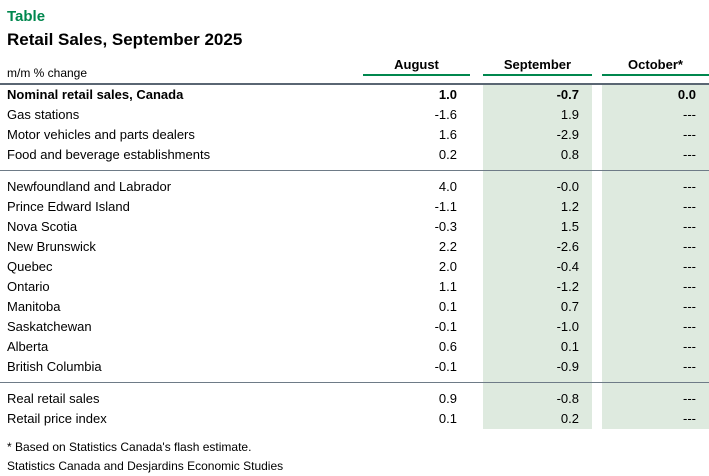  I want to click on row-label: Ontario, so click(28, 286).